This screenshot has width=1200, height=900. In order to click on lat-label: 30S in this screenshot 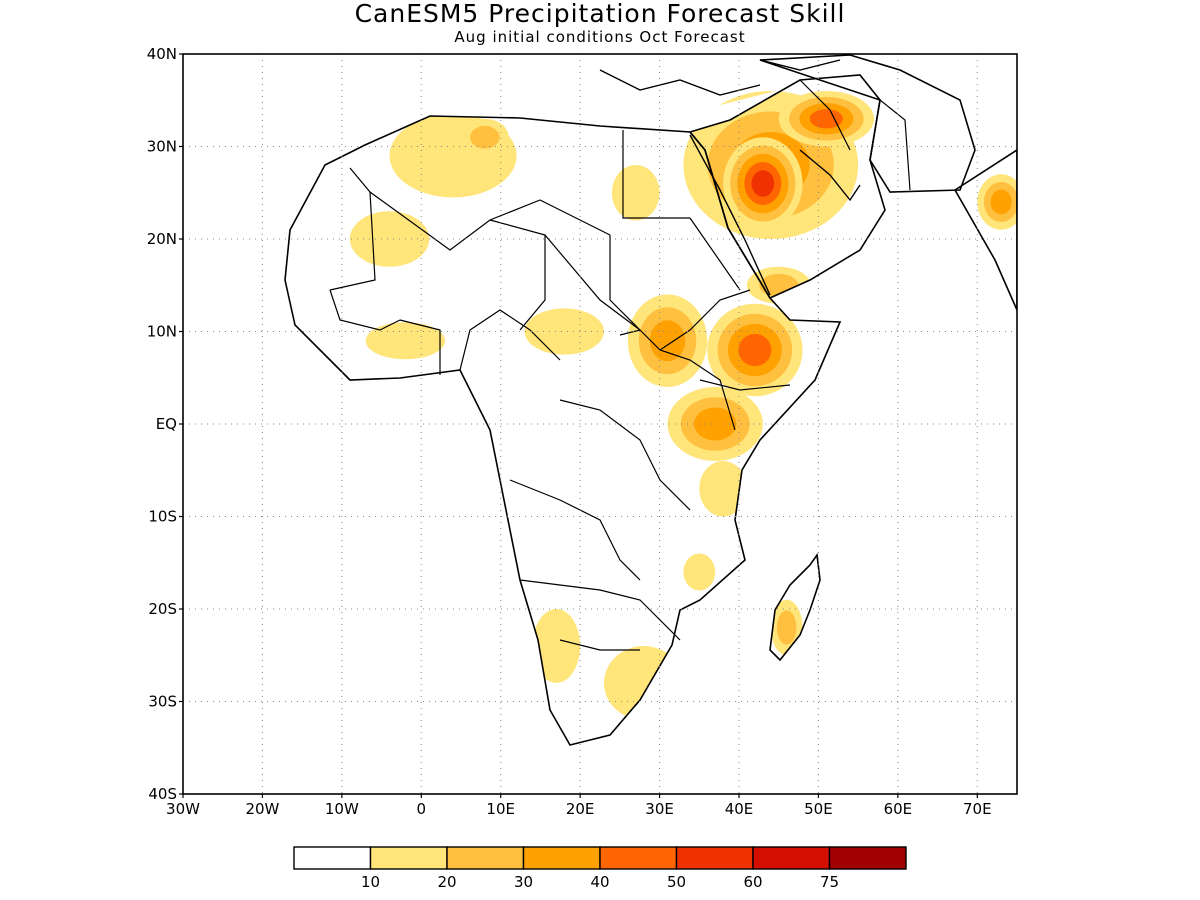, I will do `click(162, 702)`.